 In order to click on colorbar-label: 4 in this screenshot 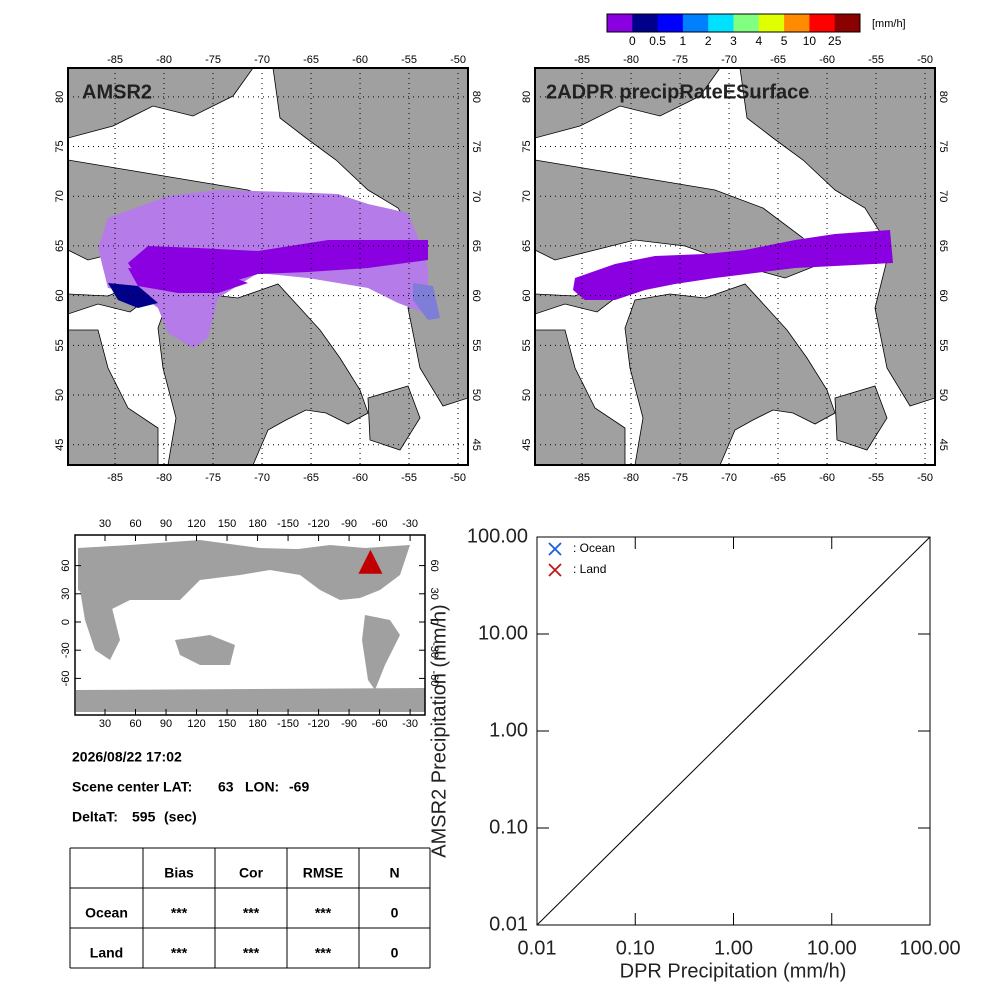, I will do `click(758, 41)`.